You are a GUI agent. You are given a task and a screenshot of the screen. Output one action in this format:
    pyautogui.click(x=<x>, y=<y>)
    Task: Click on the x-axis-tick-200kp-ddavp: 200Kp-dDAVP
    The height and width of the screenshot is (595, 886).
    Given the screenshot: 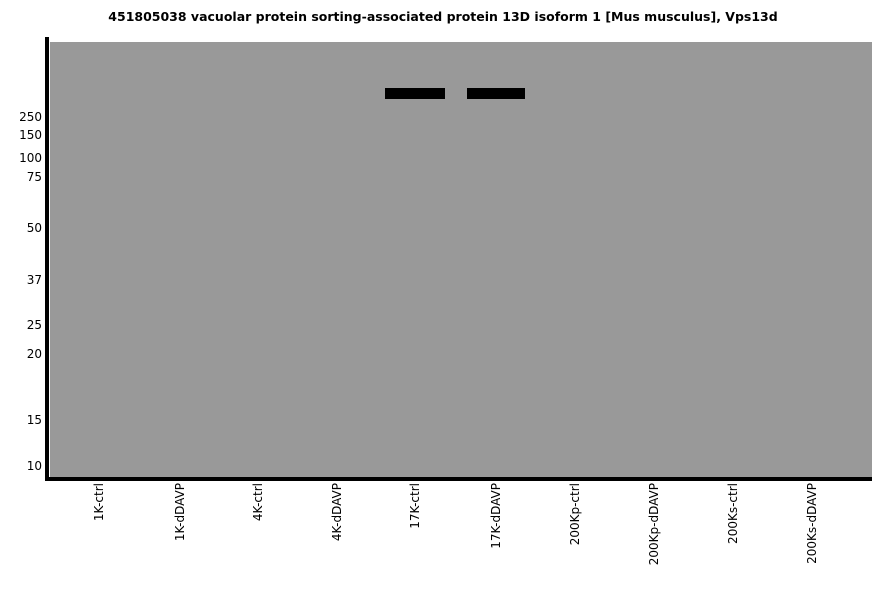 What is the action you would take?
    pyautogui.click(x=654, y=538)
    